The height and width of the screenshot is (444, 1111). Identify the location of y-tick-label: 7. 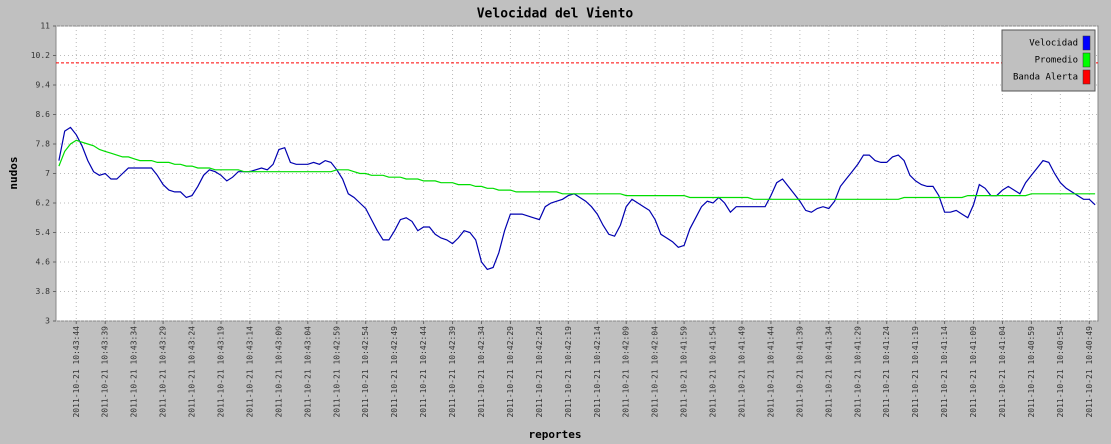
(47, 173).